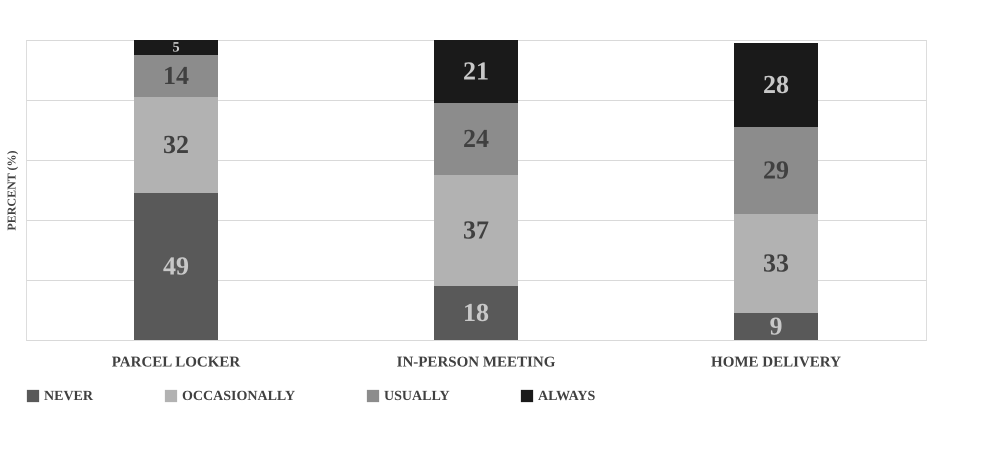 This screenshot has height=453, width=986. I want to click on data-label: 24, so click(476, 138).